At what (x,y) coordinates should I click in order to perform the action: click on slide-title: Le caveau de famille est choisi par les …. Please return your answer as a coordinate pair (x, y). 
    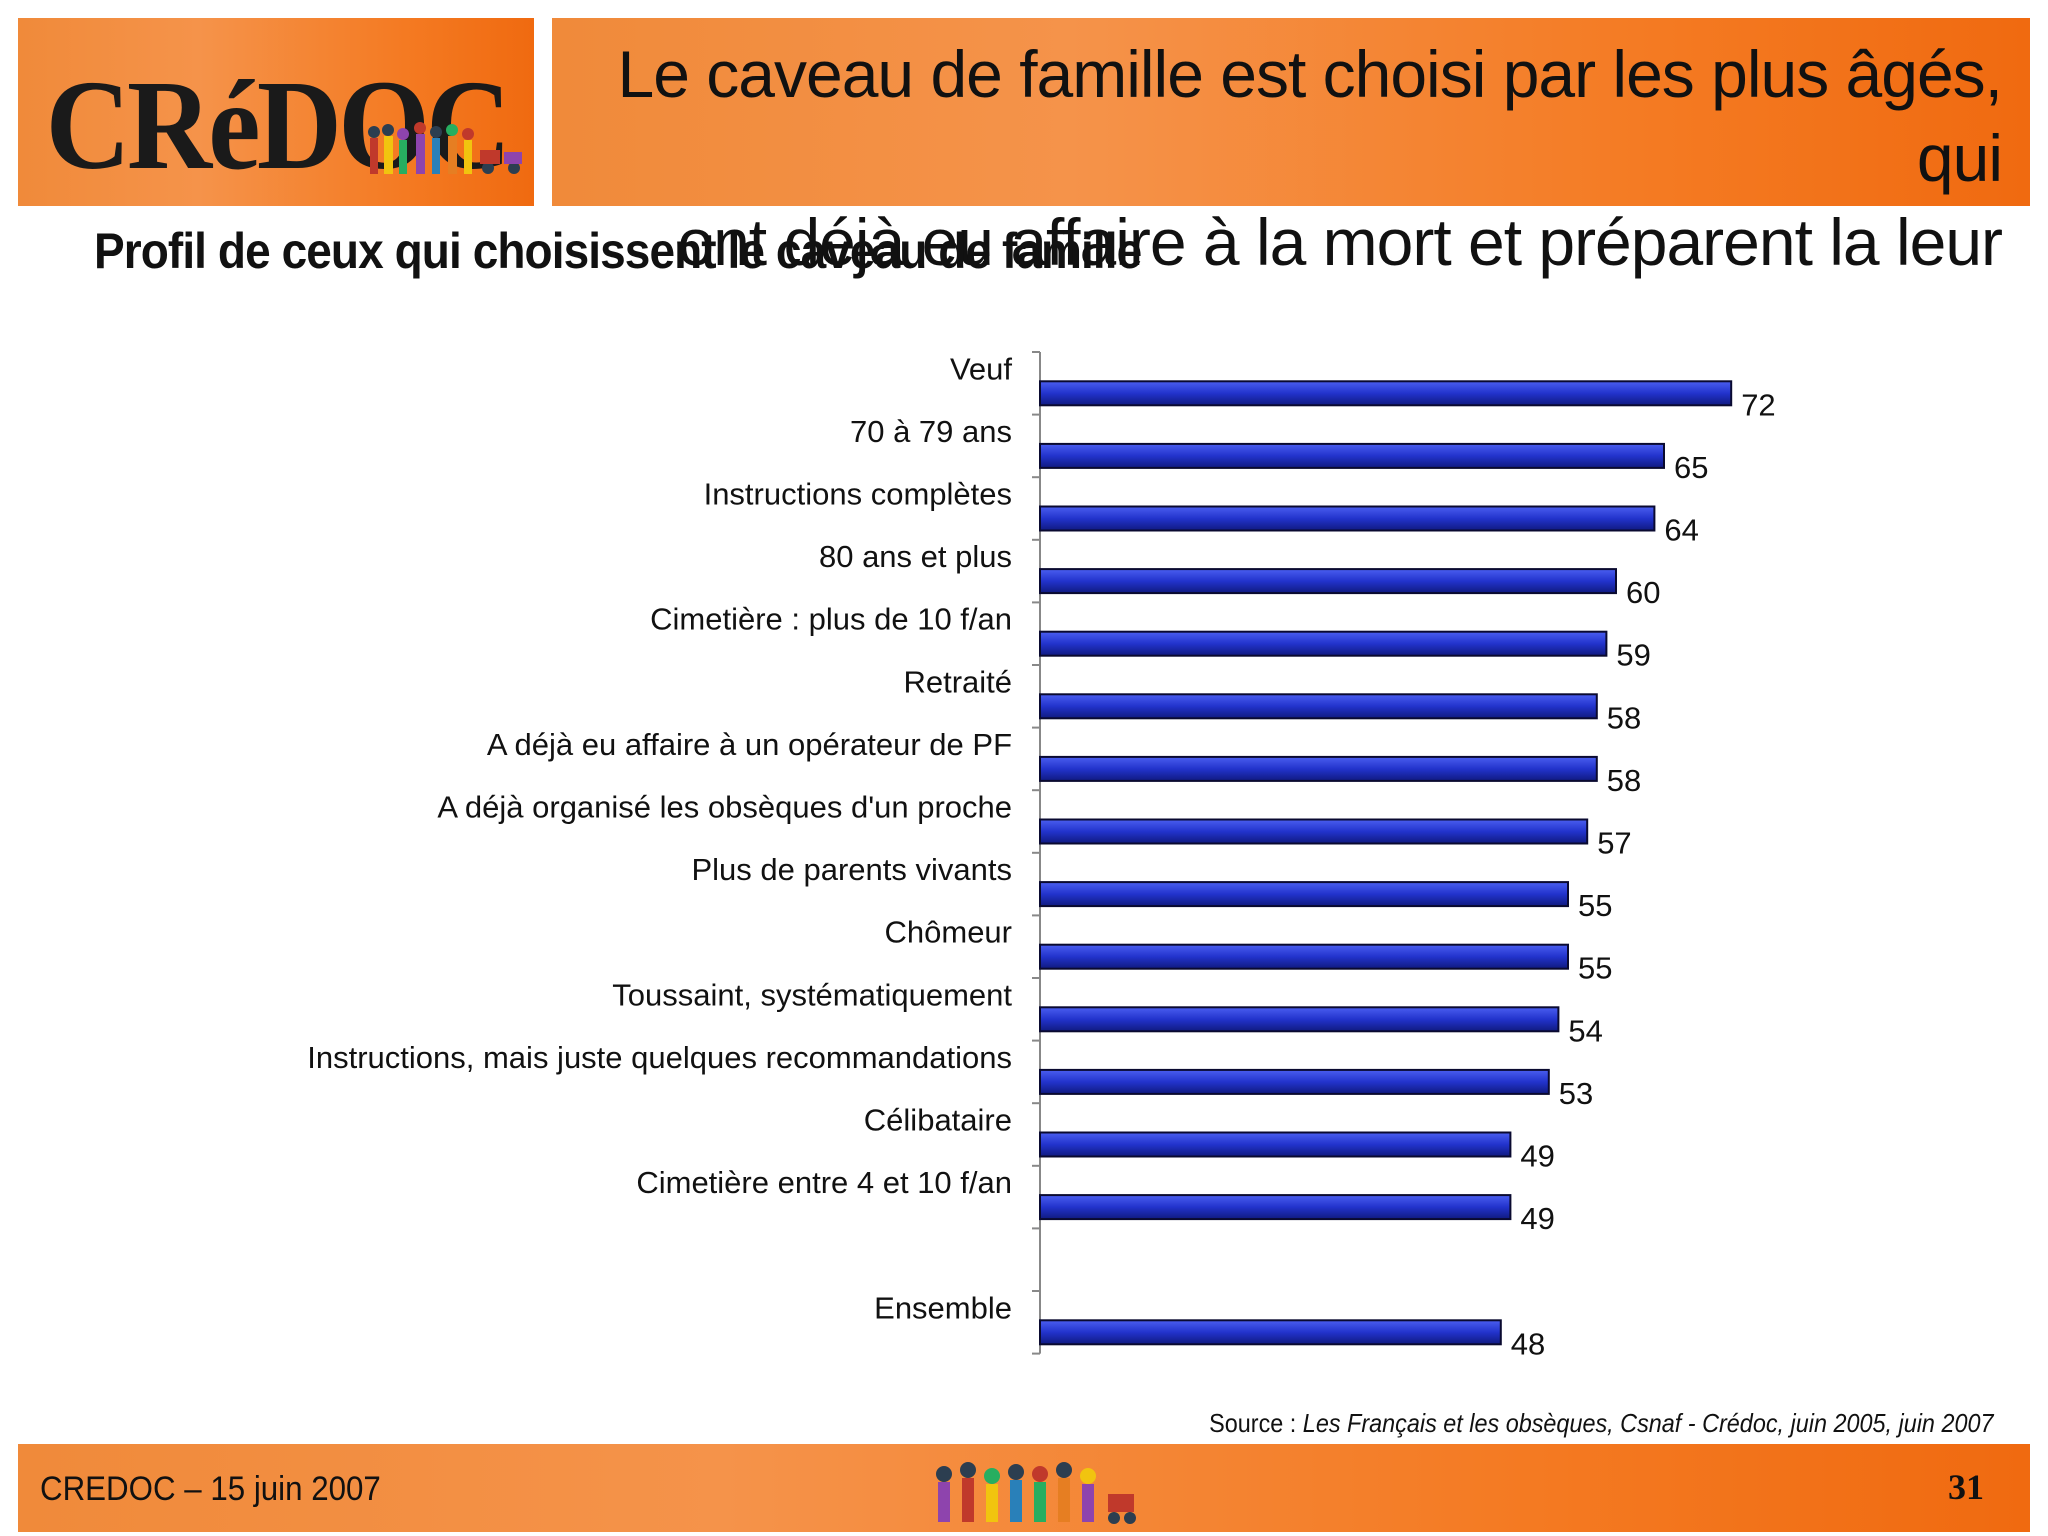
    Looking at the image, I should click on (1291, 148).